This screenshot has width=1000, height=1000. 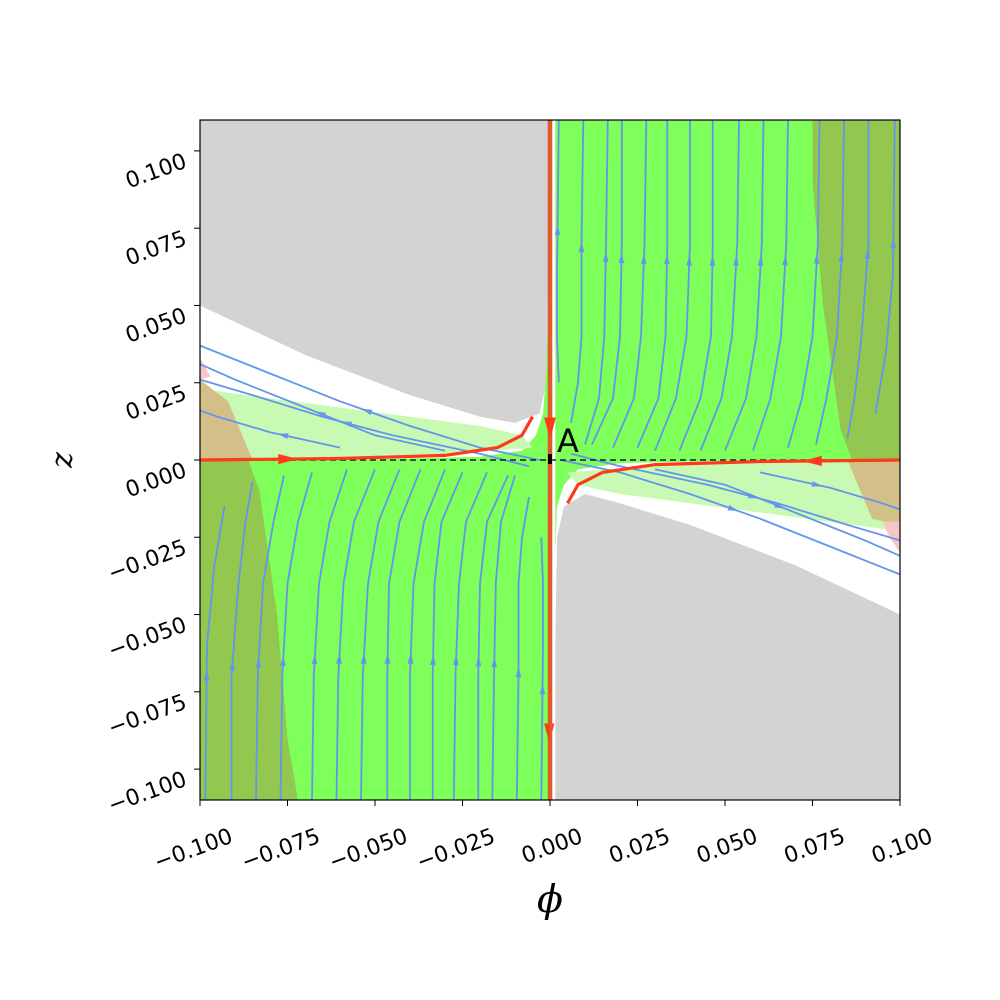 What do you see at coordinates (156, 403) in the screenshot?
I see `y-tick-label: 0.025` at bounding box center [156, 403].